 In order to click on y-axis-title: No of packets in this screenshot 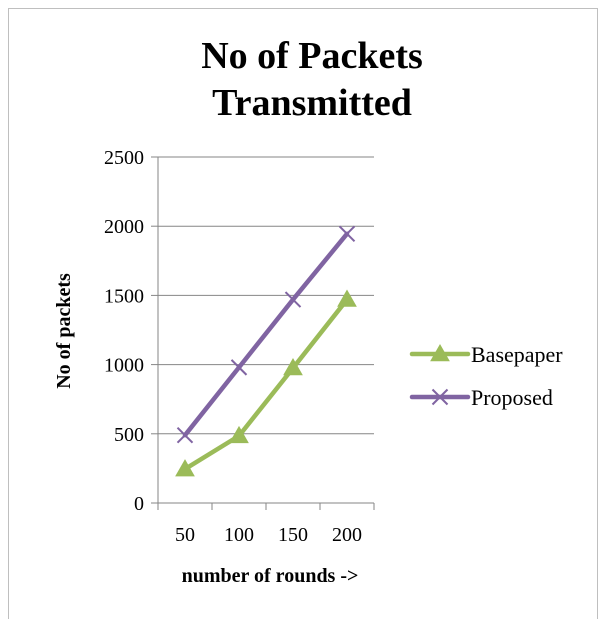, I will do `click(64, 331)`.